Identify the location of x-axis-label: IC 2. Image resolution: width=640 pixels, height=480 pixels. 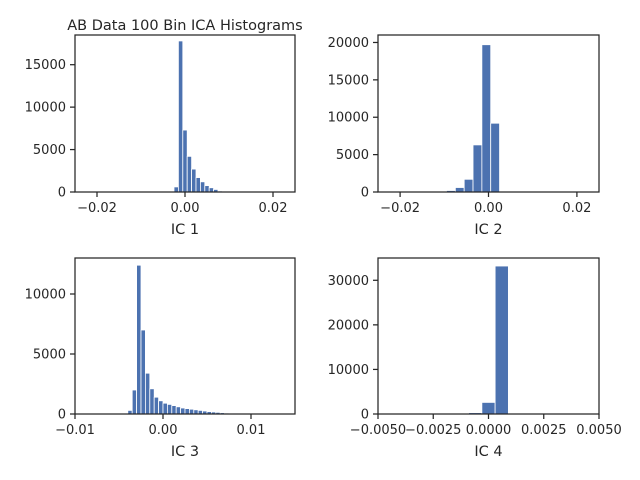
(488, 230).